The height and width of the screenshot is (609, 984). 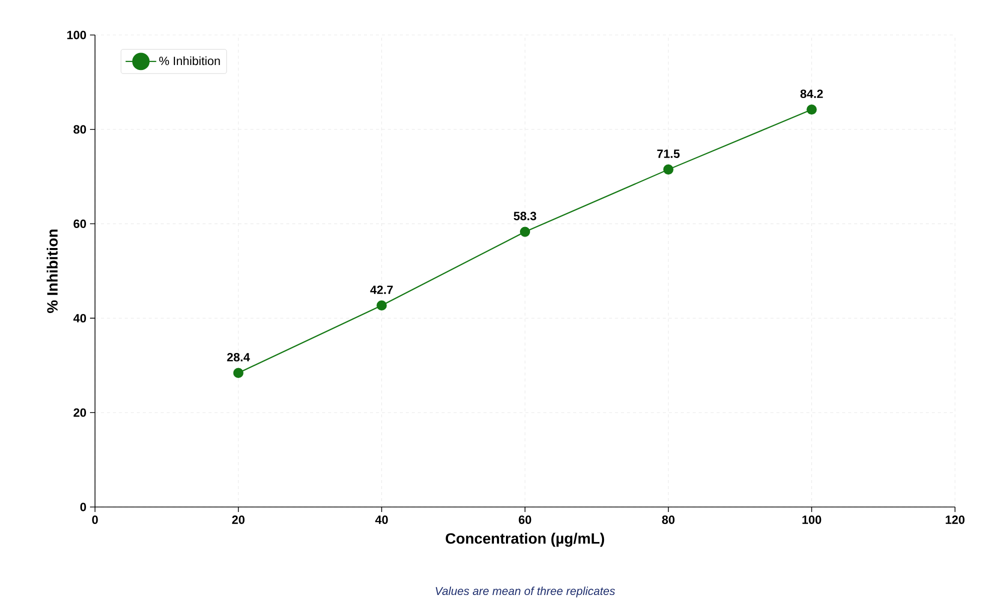 I want to click on y-tick-label: 60, so click(x=80, y=224).